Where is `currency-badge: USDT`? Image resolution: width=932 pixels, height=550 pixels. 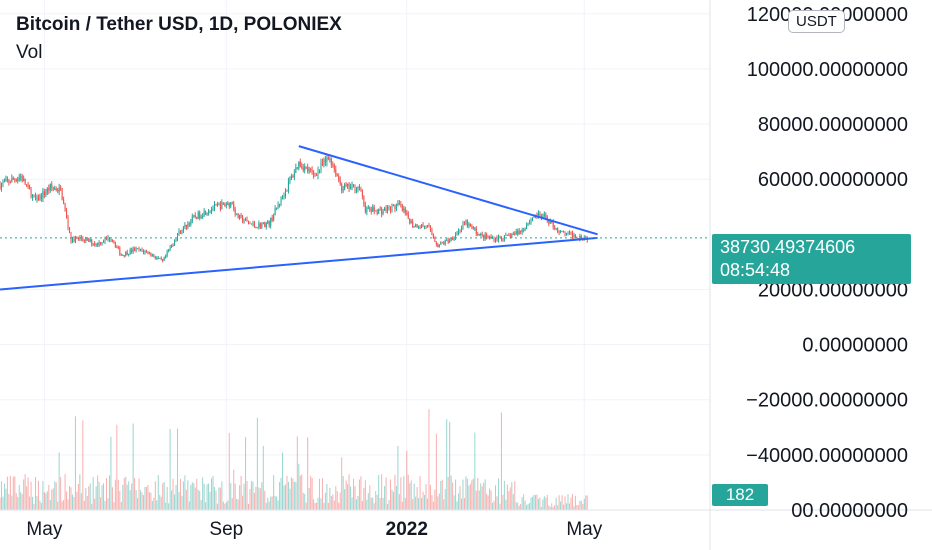 currency-badge: USDT is located at coordinates (816, 21).